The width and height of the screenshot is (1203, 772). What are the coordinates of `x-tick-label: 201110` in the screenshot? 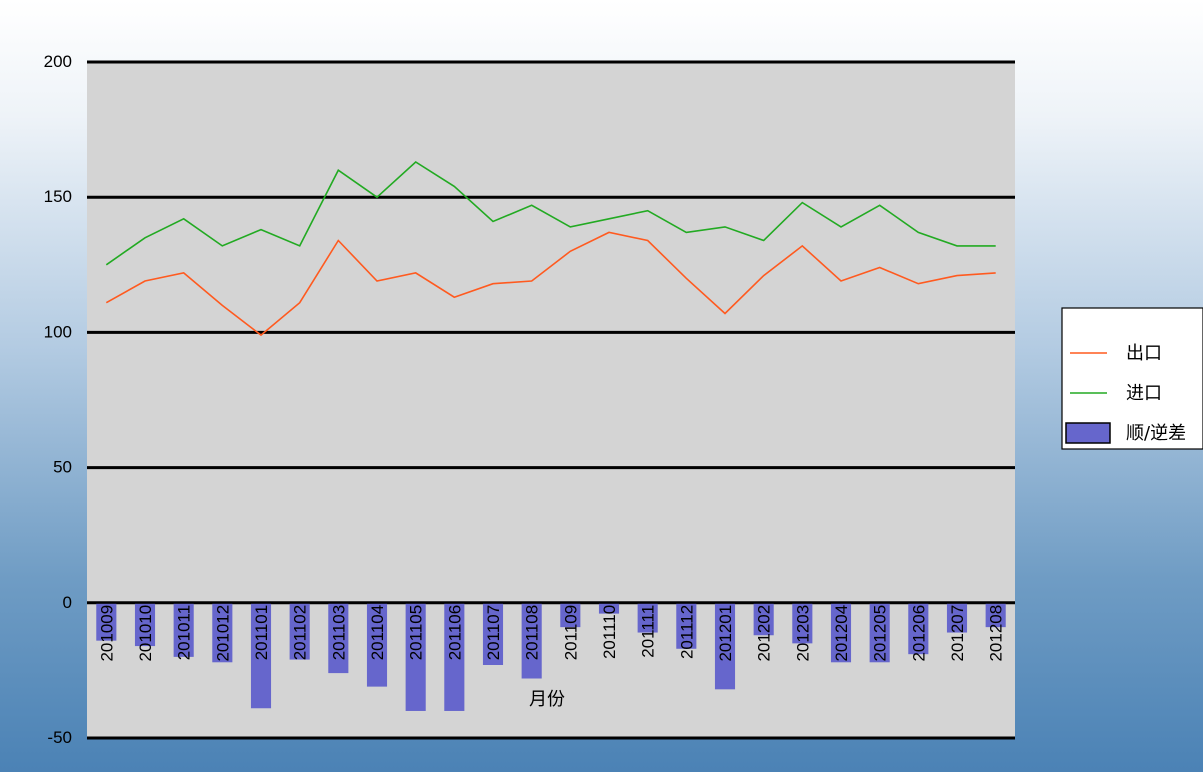 It's located at (609, 632).